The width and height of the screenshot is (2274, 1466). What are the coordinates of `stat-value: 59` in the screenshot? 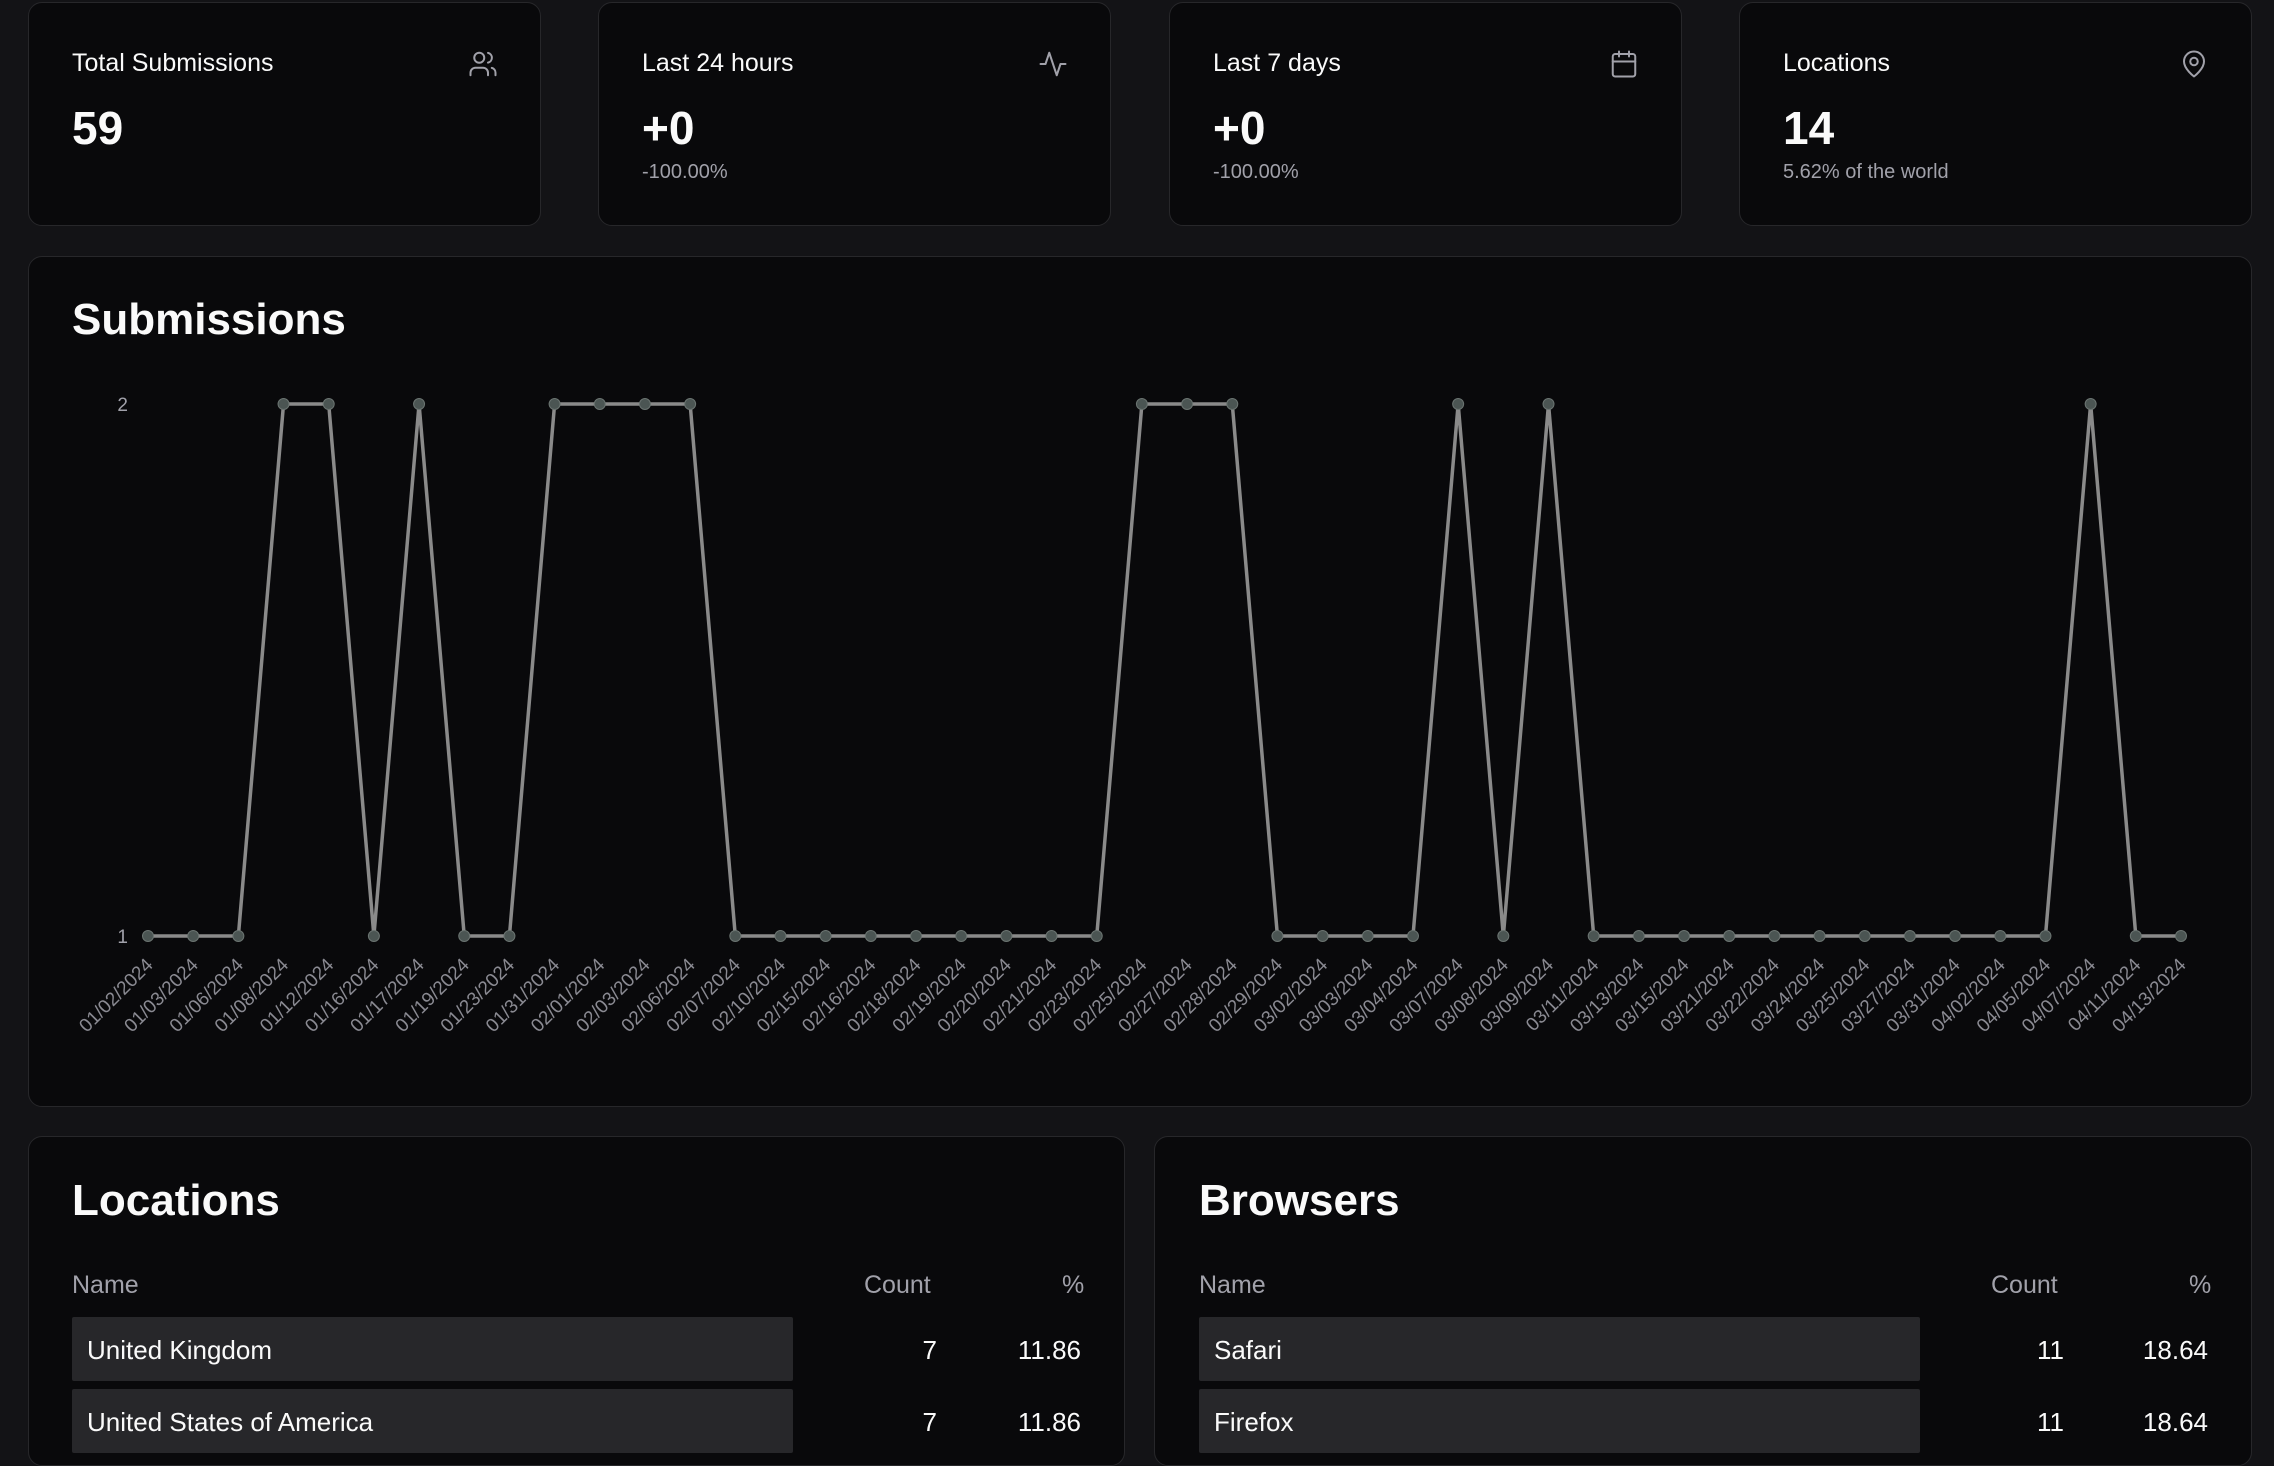 It's located at (98, 128).